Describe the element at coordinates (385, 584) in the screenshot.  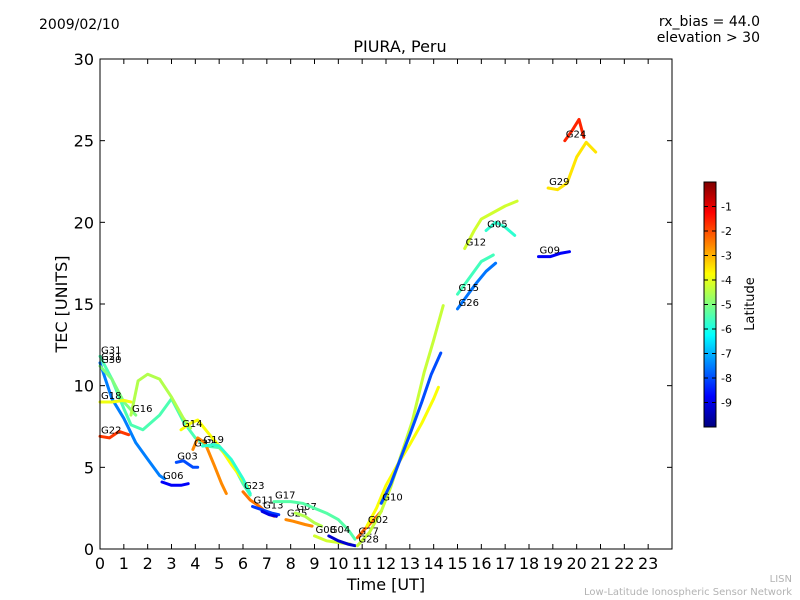
I see `x-axis-label: Time [UT]` at that location.